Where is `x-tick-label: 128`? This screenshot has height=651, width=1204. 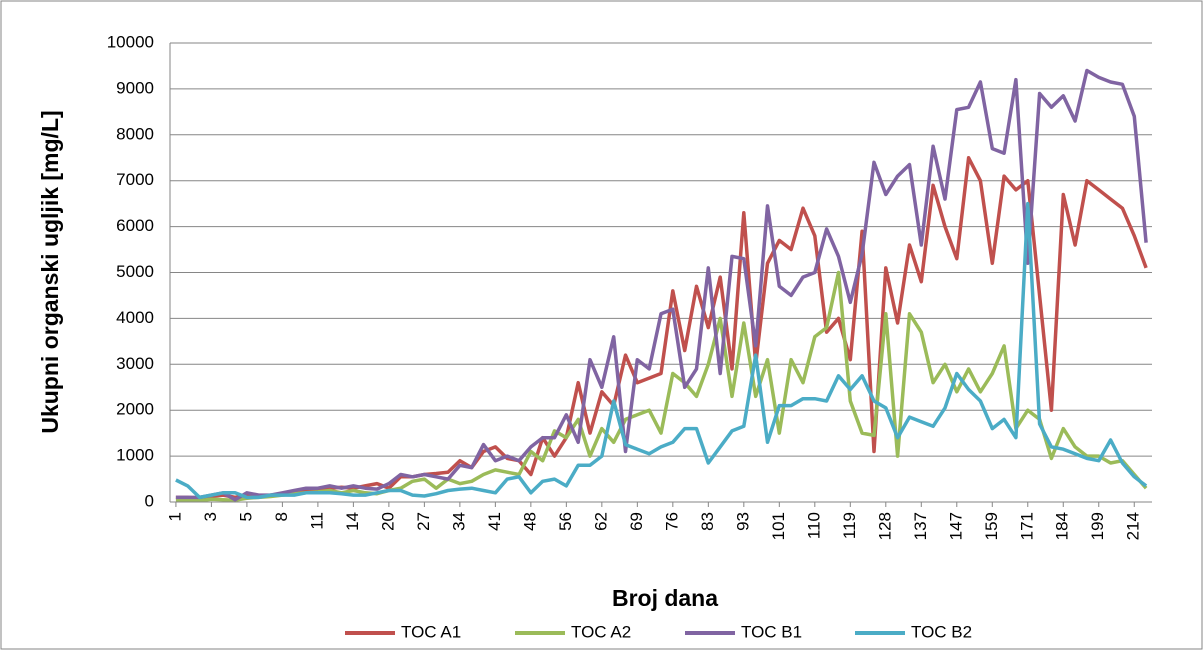 x-tick-label: 128 is located at coordinates (884, 526).